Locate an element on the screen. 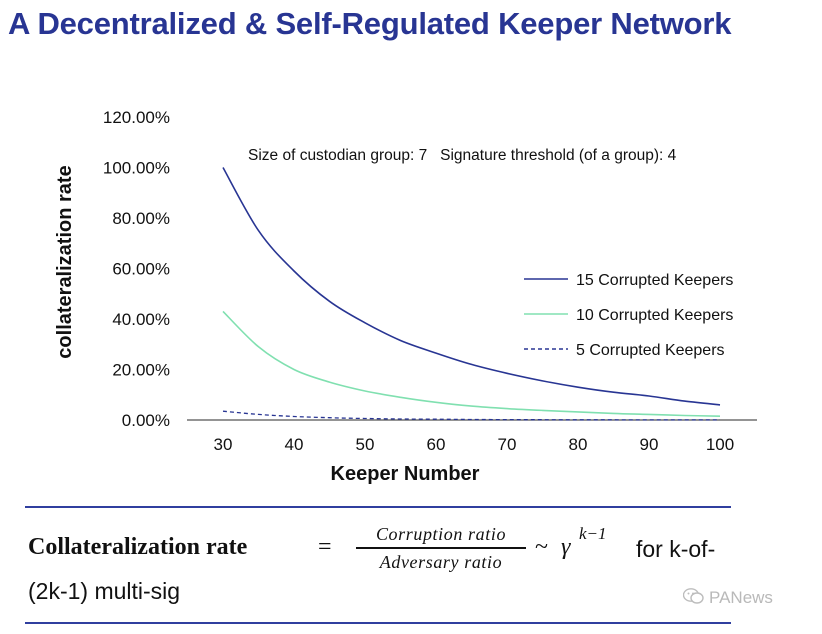  formula-lhs: Collateralization rate is located at coordinates (138, 547).